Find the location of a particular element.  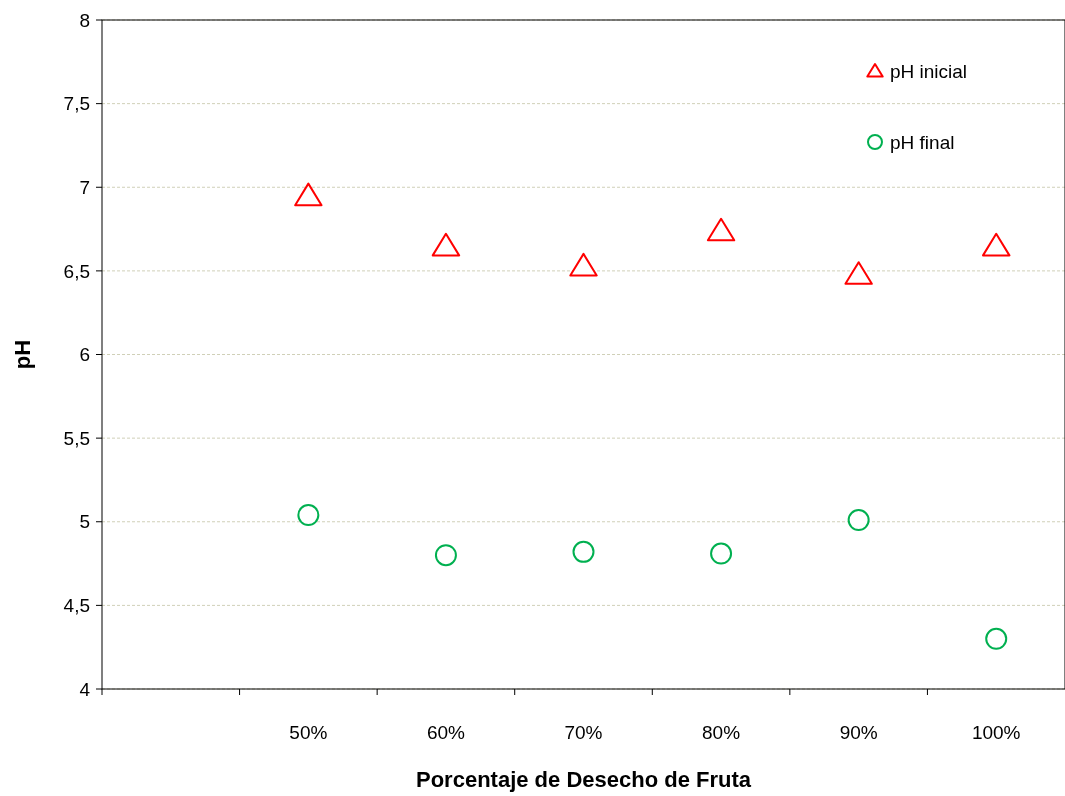

y-tick-label: 7,5 is located at coordinates (76, 104).